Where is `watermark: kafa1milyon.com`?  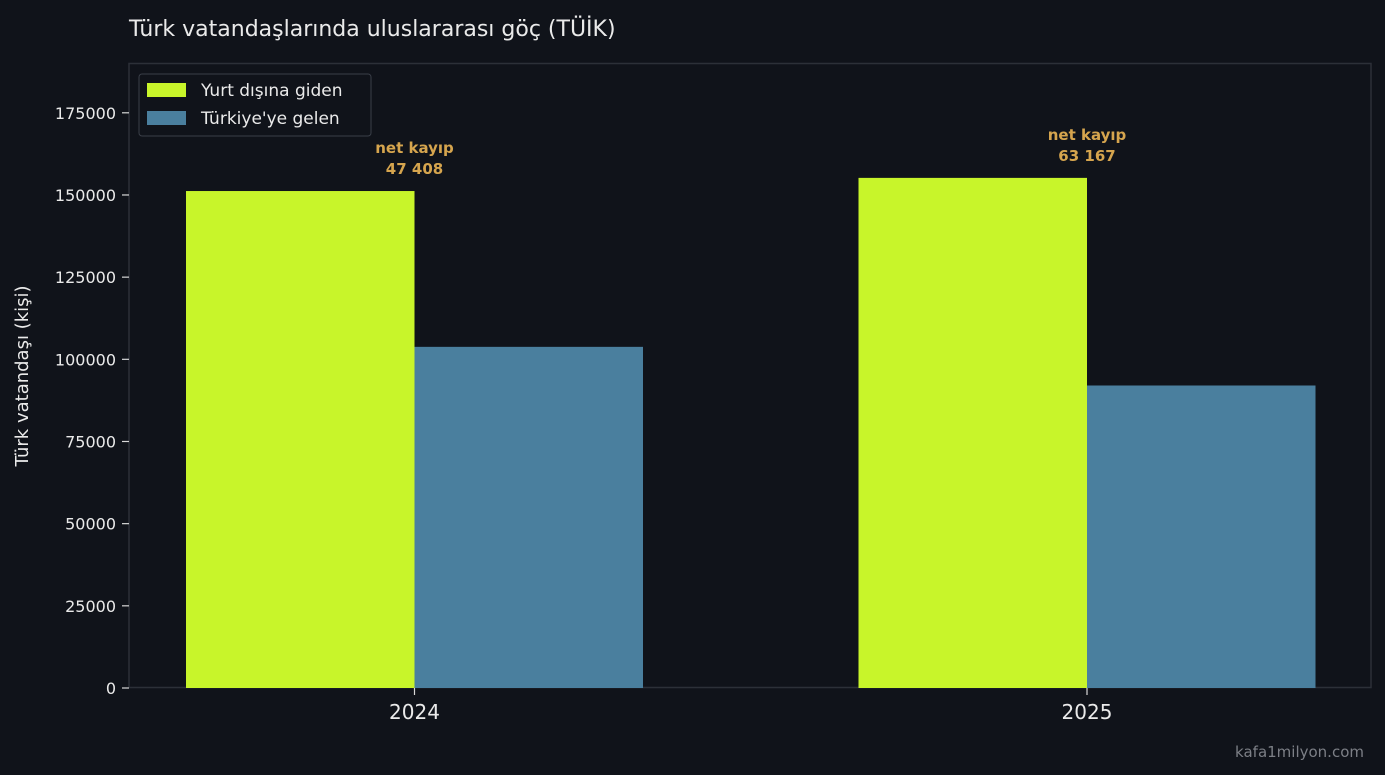 watermark: kafa1milyon.com is located at coordinates (1299, 752).